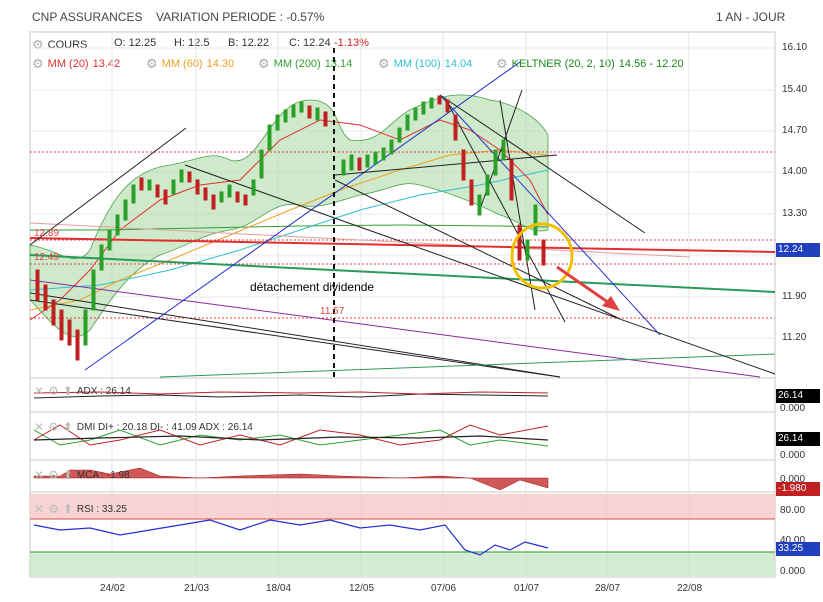  Describe the element at coordinates (103, 391) in the screenshot. I see `adx-label: ADX : 26.14` at that location.